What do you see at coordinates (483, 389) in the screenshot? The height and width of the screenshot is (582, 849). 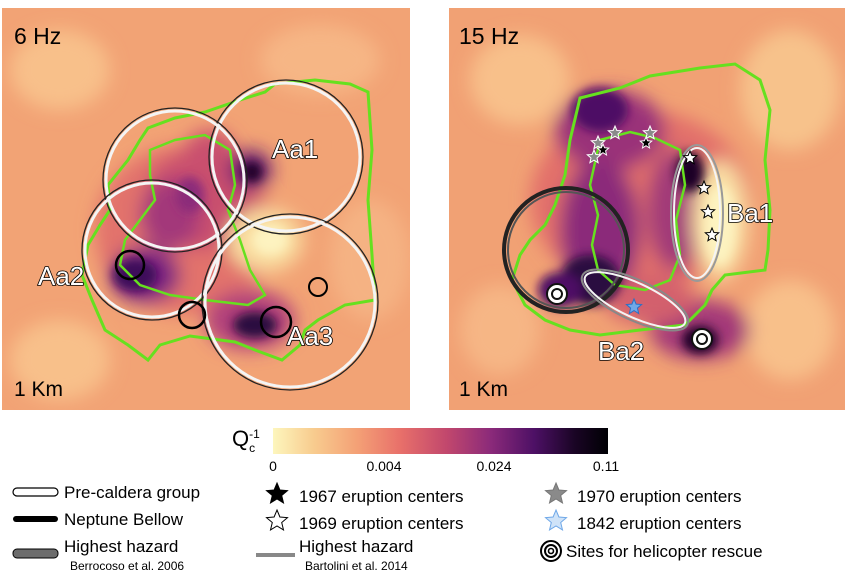 I see `panel-15hz-scale: 1 Km` at bounding box center [483, 389].